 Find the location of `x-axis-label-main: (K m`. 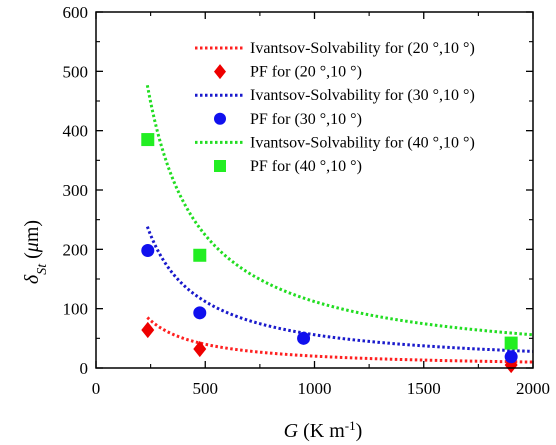

x-axis-label-main: (K m is located at coordinates (321, 431).